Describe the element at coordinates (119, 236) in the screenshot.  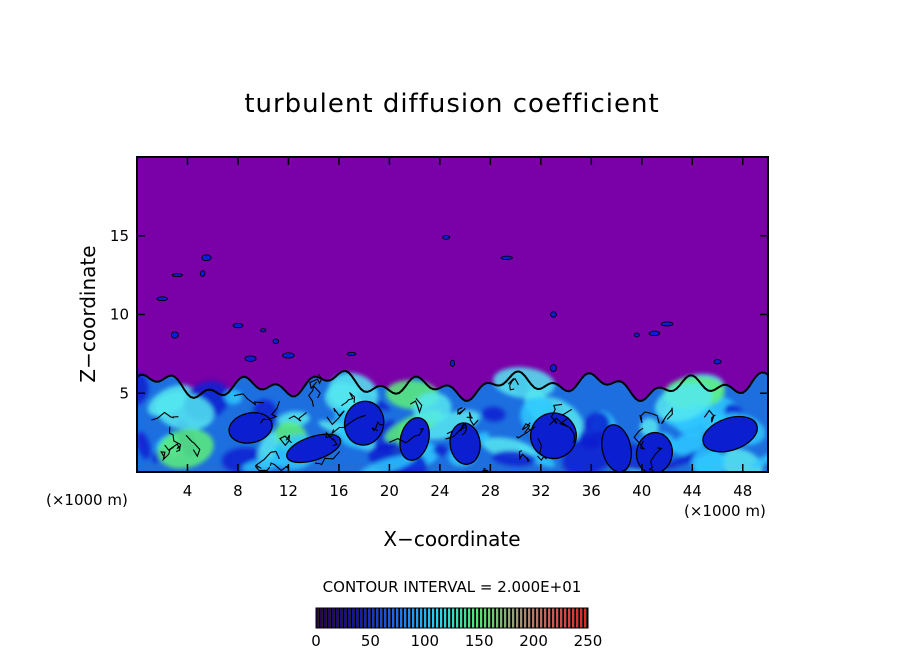
I see `y-tick-label: 15` at that location.